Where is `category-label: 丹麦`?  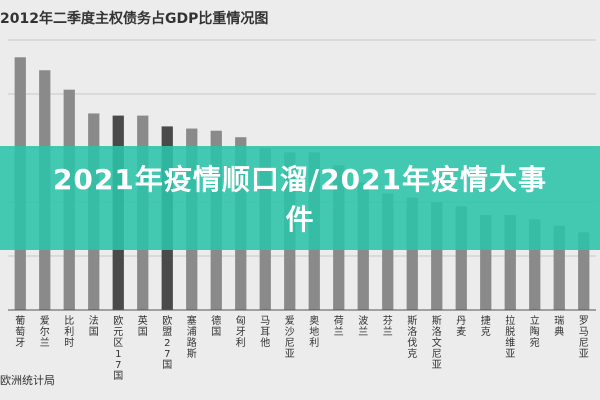
category-label: 丹麦 is located at coordinates (461, 326).